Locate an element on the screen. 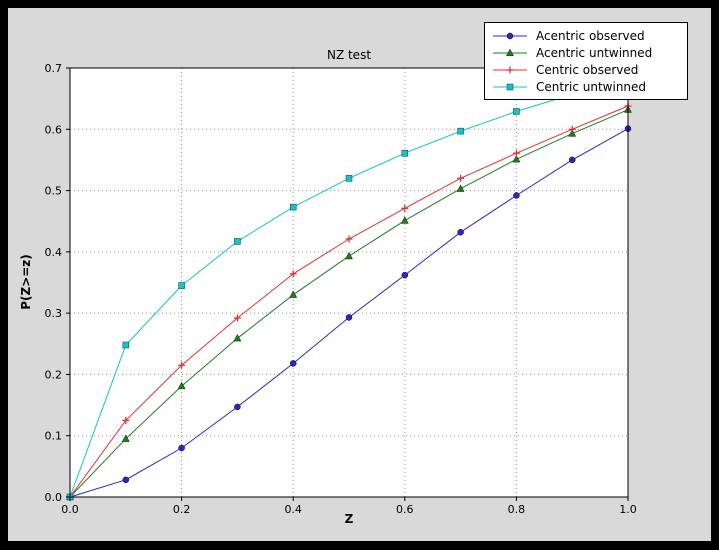 The height and width of the screenshot is (550, 719). legend-label: Acentric untwinned is located at coordinates (594, 52).